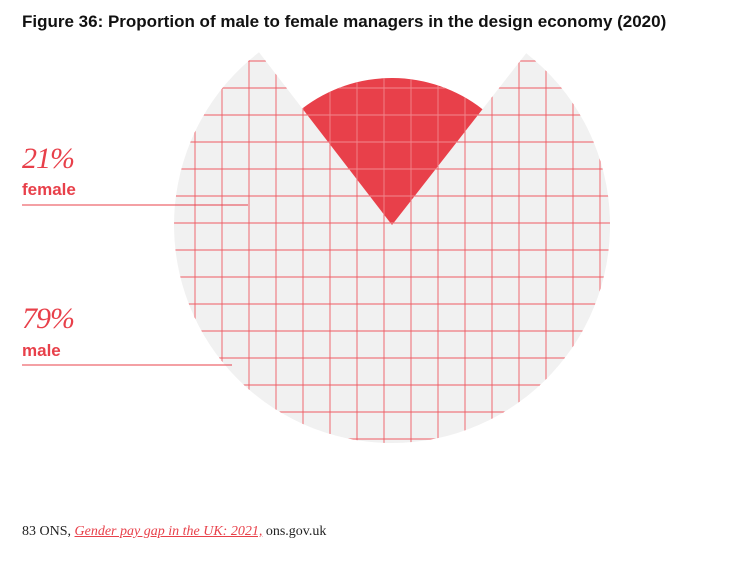 The image size is (750, 563). What do you see at coordinates (48, 158) in the screenshot?
I see `female-percent-label: 21%` at bounding box center [48, 158].